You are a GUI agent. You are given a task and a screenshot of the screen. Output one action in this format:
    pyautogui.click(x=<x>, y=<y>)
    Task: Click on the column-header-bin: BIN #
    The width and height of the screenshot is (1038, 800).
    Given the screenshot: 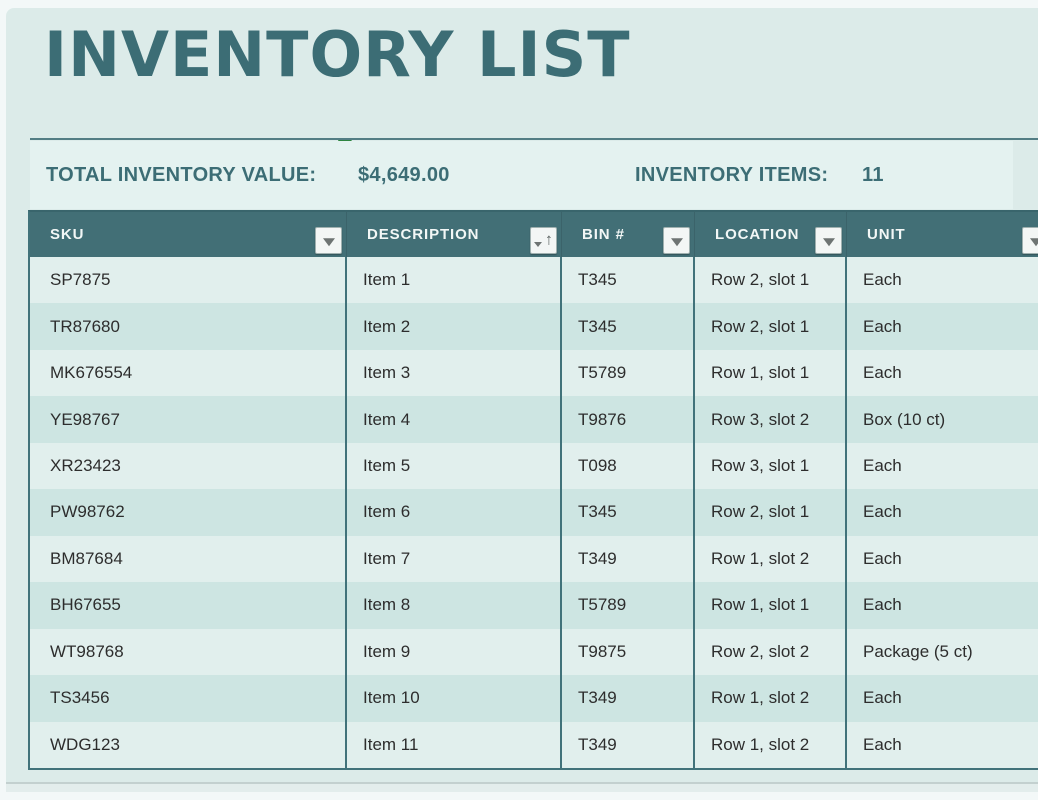 What is the action you would take?
    pyautogui.click(x=628, y=234)
    